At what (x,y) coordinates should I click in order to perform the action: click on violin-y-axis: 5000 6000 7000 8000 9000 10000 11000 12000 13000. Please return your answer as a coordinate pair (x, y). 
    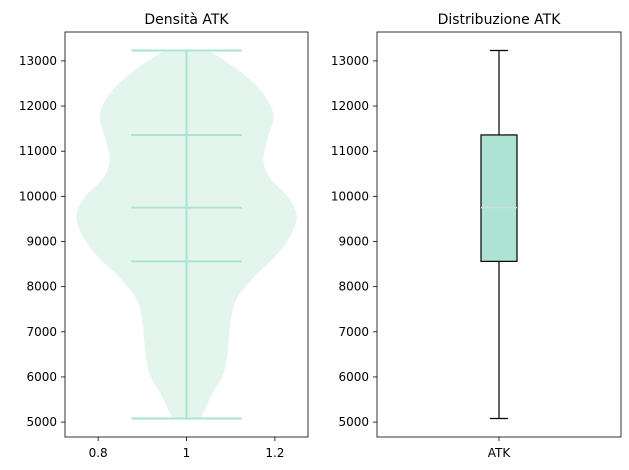
    Looking at the image, I should click on (42, 241).